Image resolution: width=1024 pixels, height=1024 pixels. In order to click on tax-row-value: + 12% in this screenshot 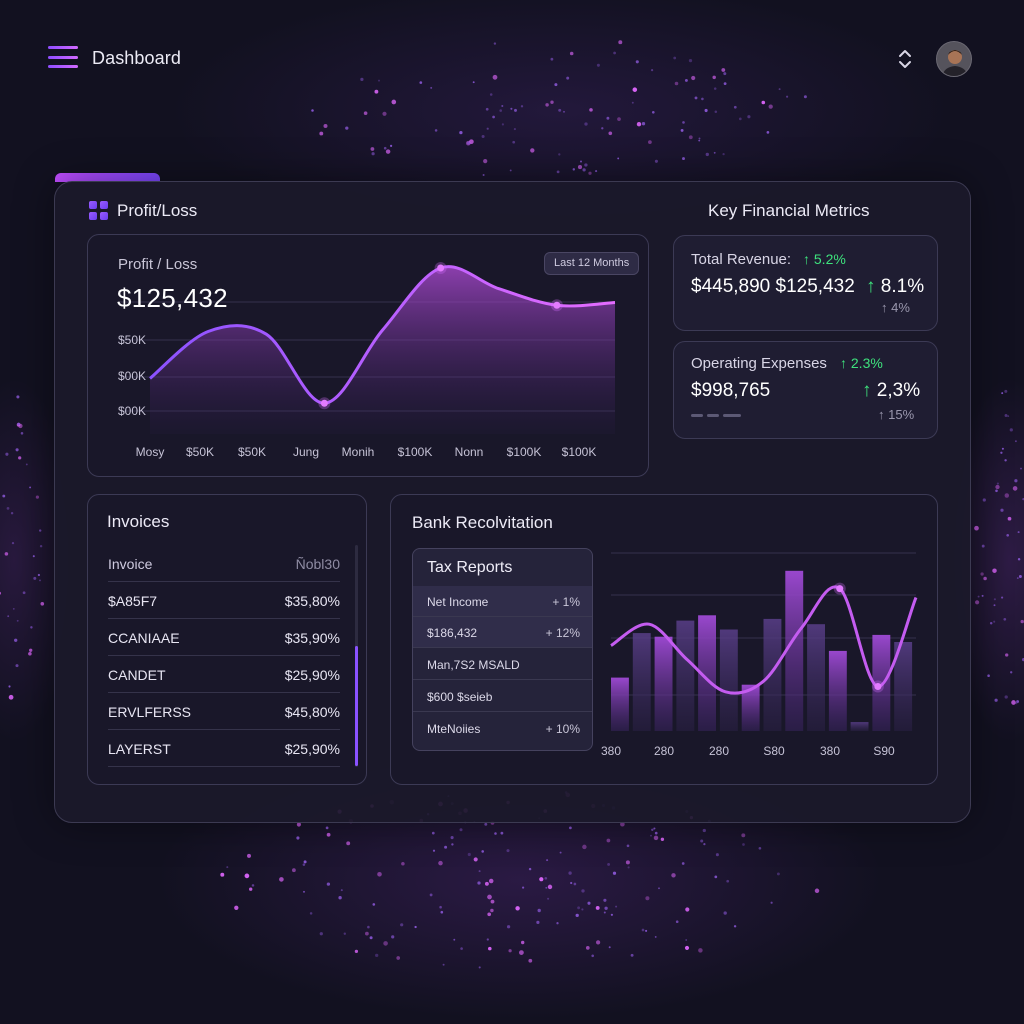, I will do `click(562, 633)`.